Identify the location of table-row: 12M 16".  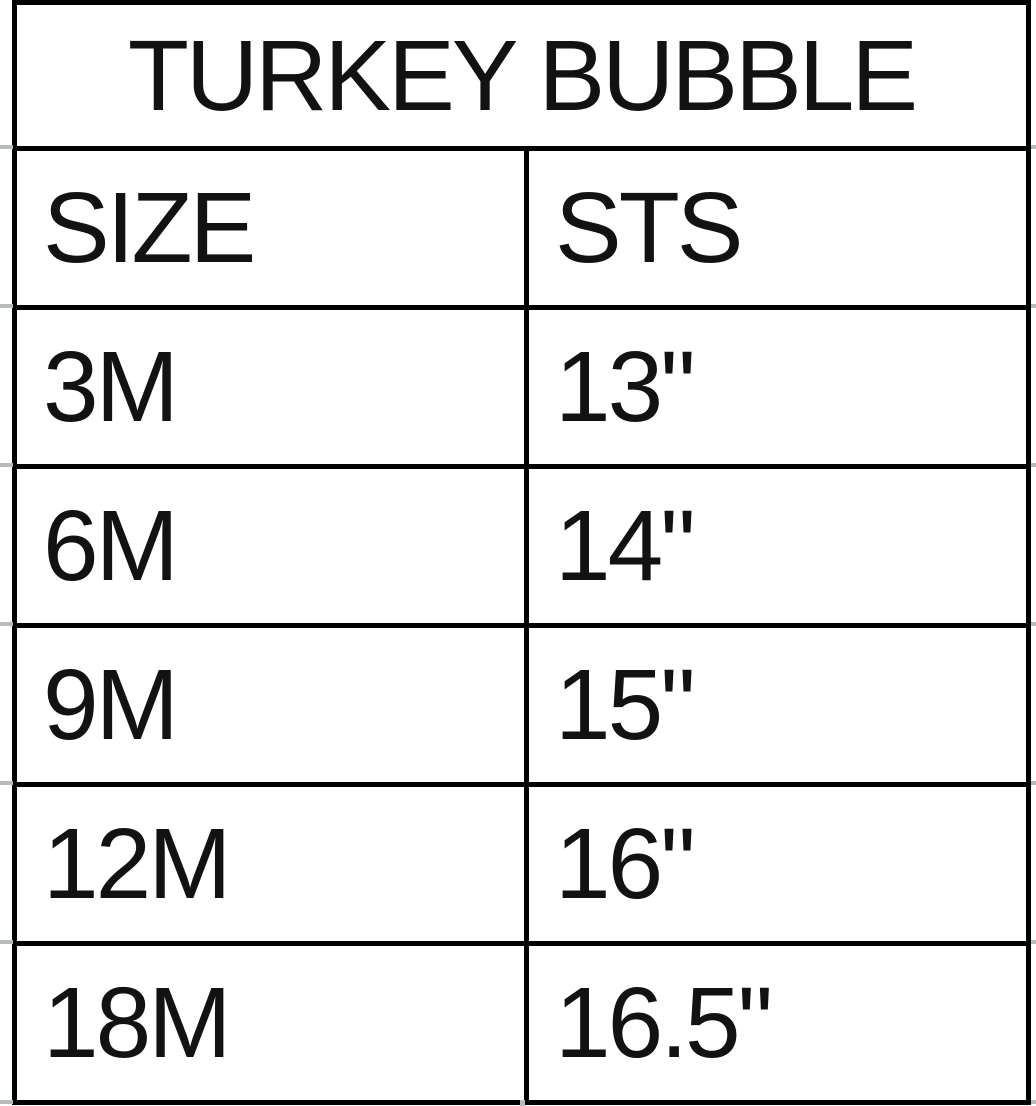
(521, 864).